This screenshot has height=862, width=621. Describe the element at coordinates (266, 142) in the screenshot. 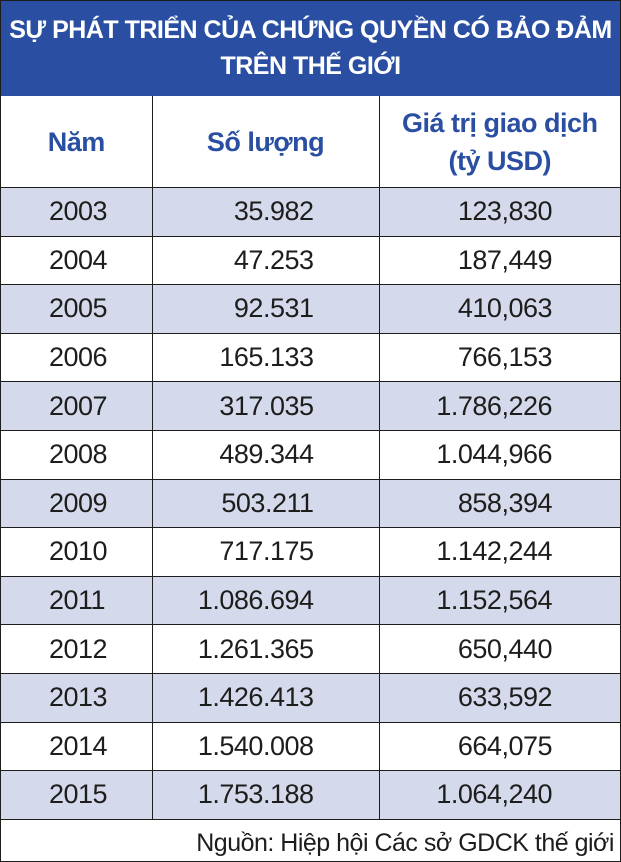

I see `header-quantity: Số lượng` at that location.